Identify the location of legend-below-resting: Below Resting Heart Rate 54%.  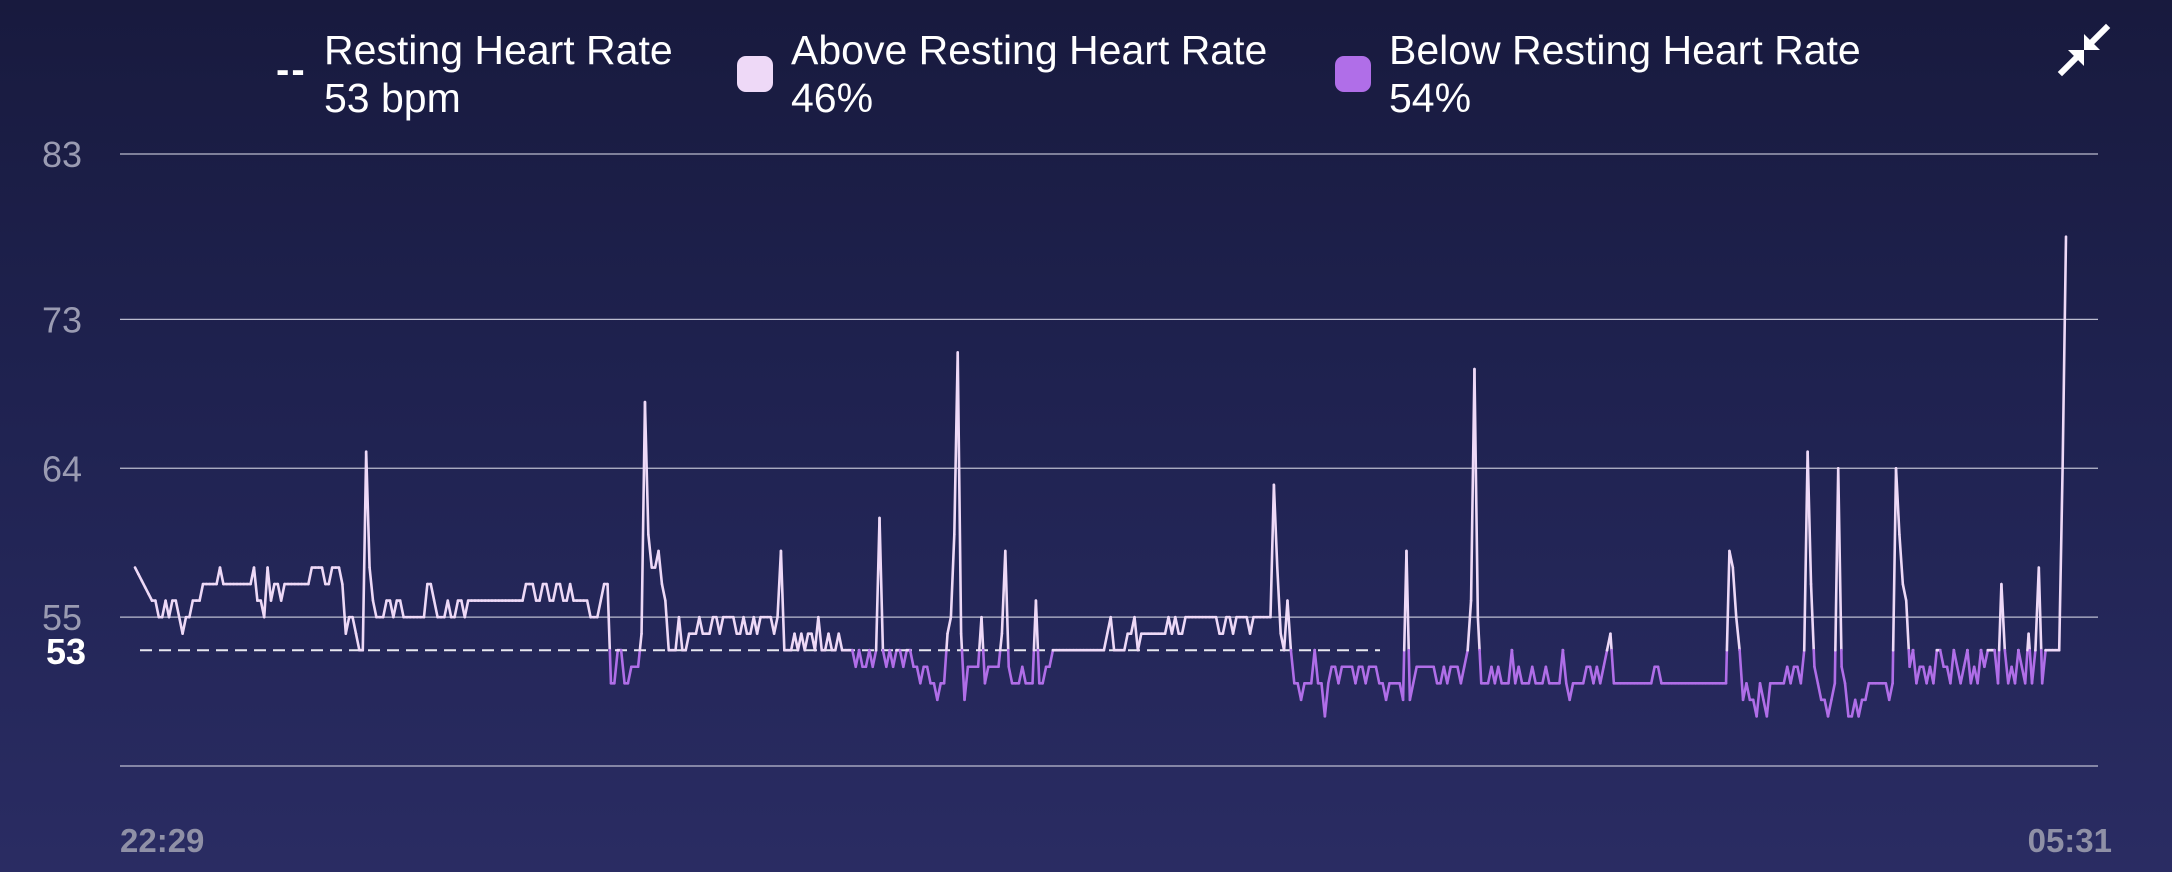
(1598, 74).